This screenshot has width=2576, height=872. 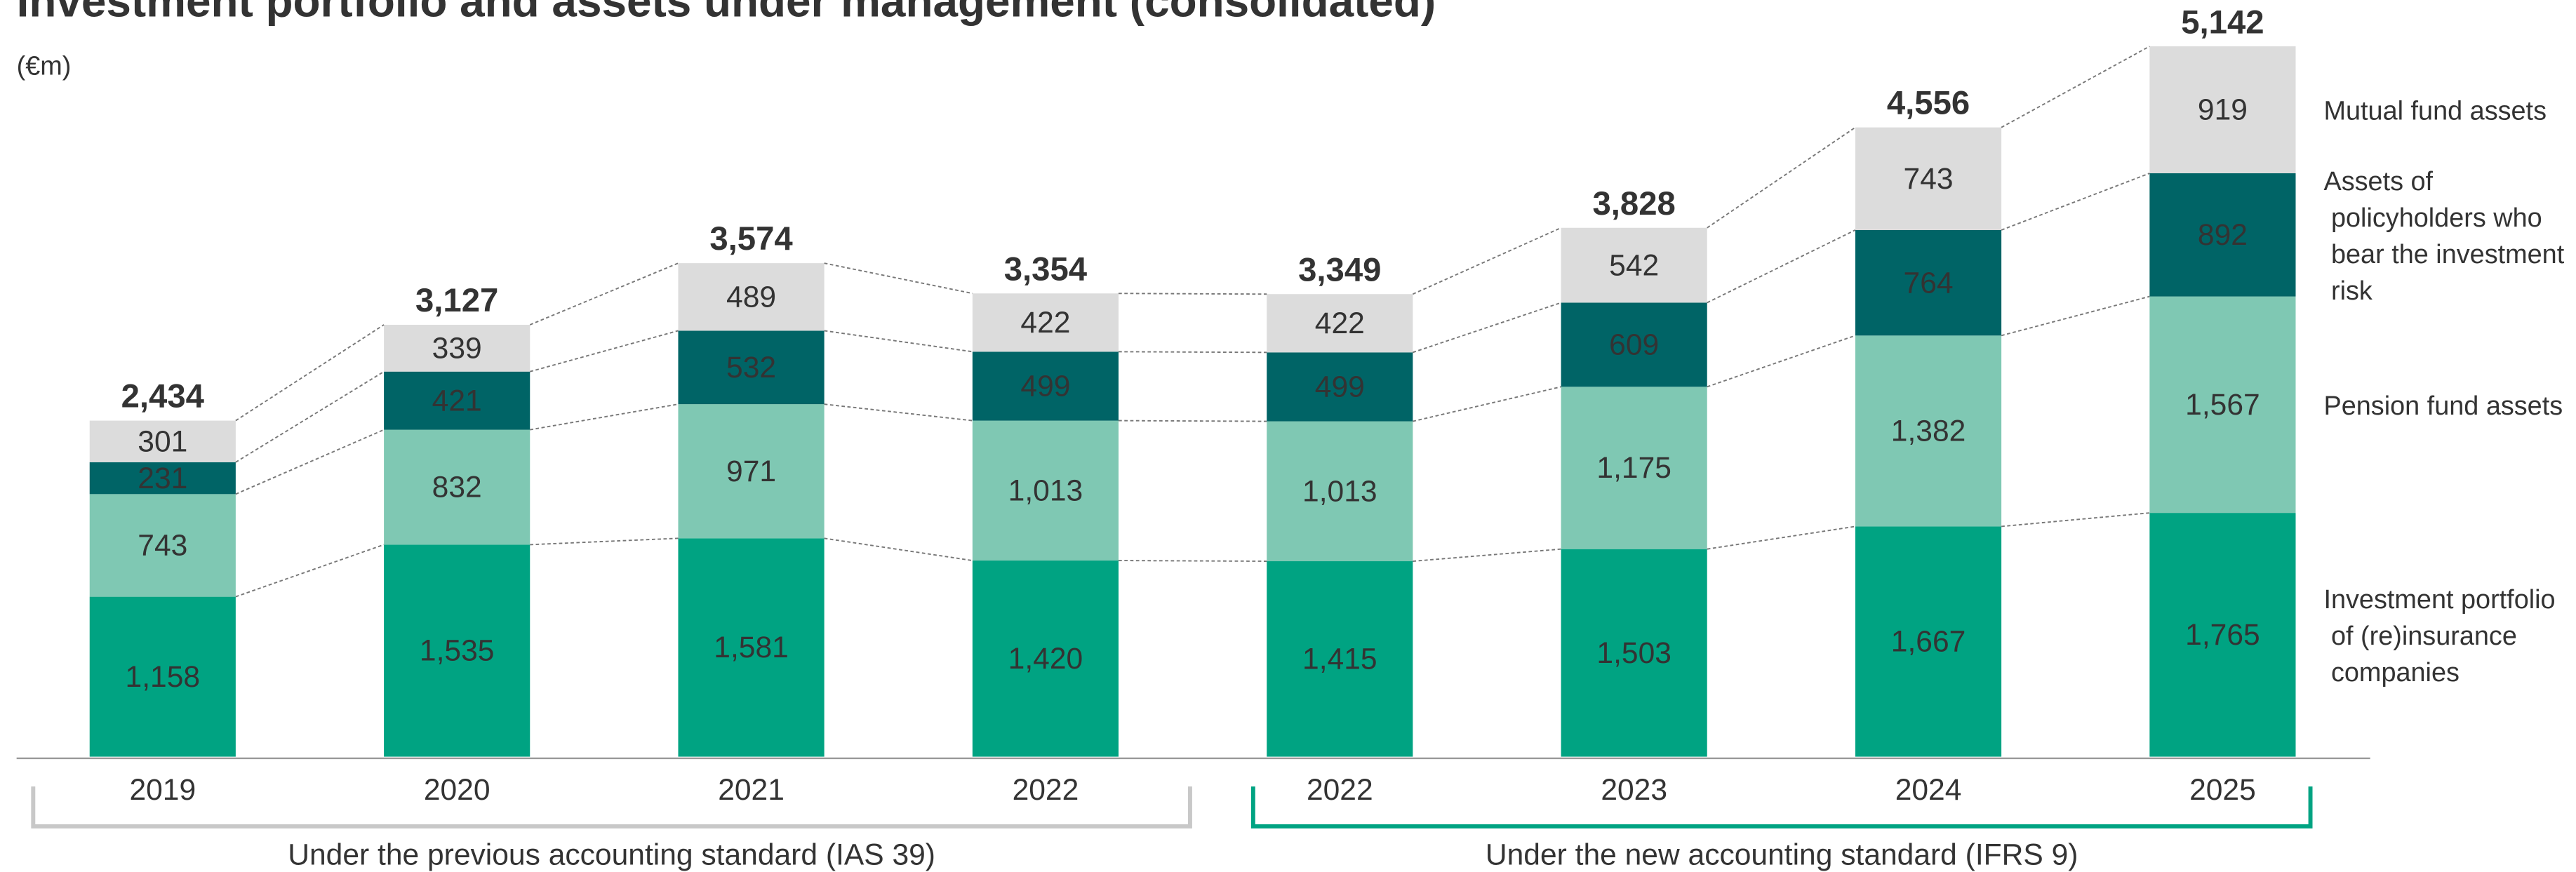 What do you see at coordinates (1928, 103) in the screenshot?
I see `total-label: 4,556` at bounding box center [1928, 103].